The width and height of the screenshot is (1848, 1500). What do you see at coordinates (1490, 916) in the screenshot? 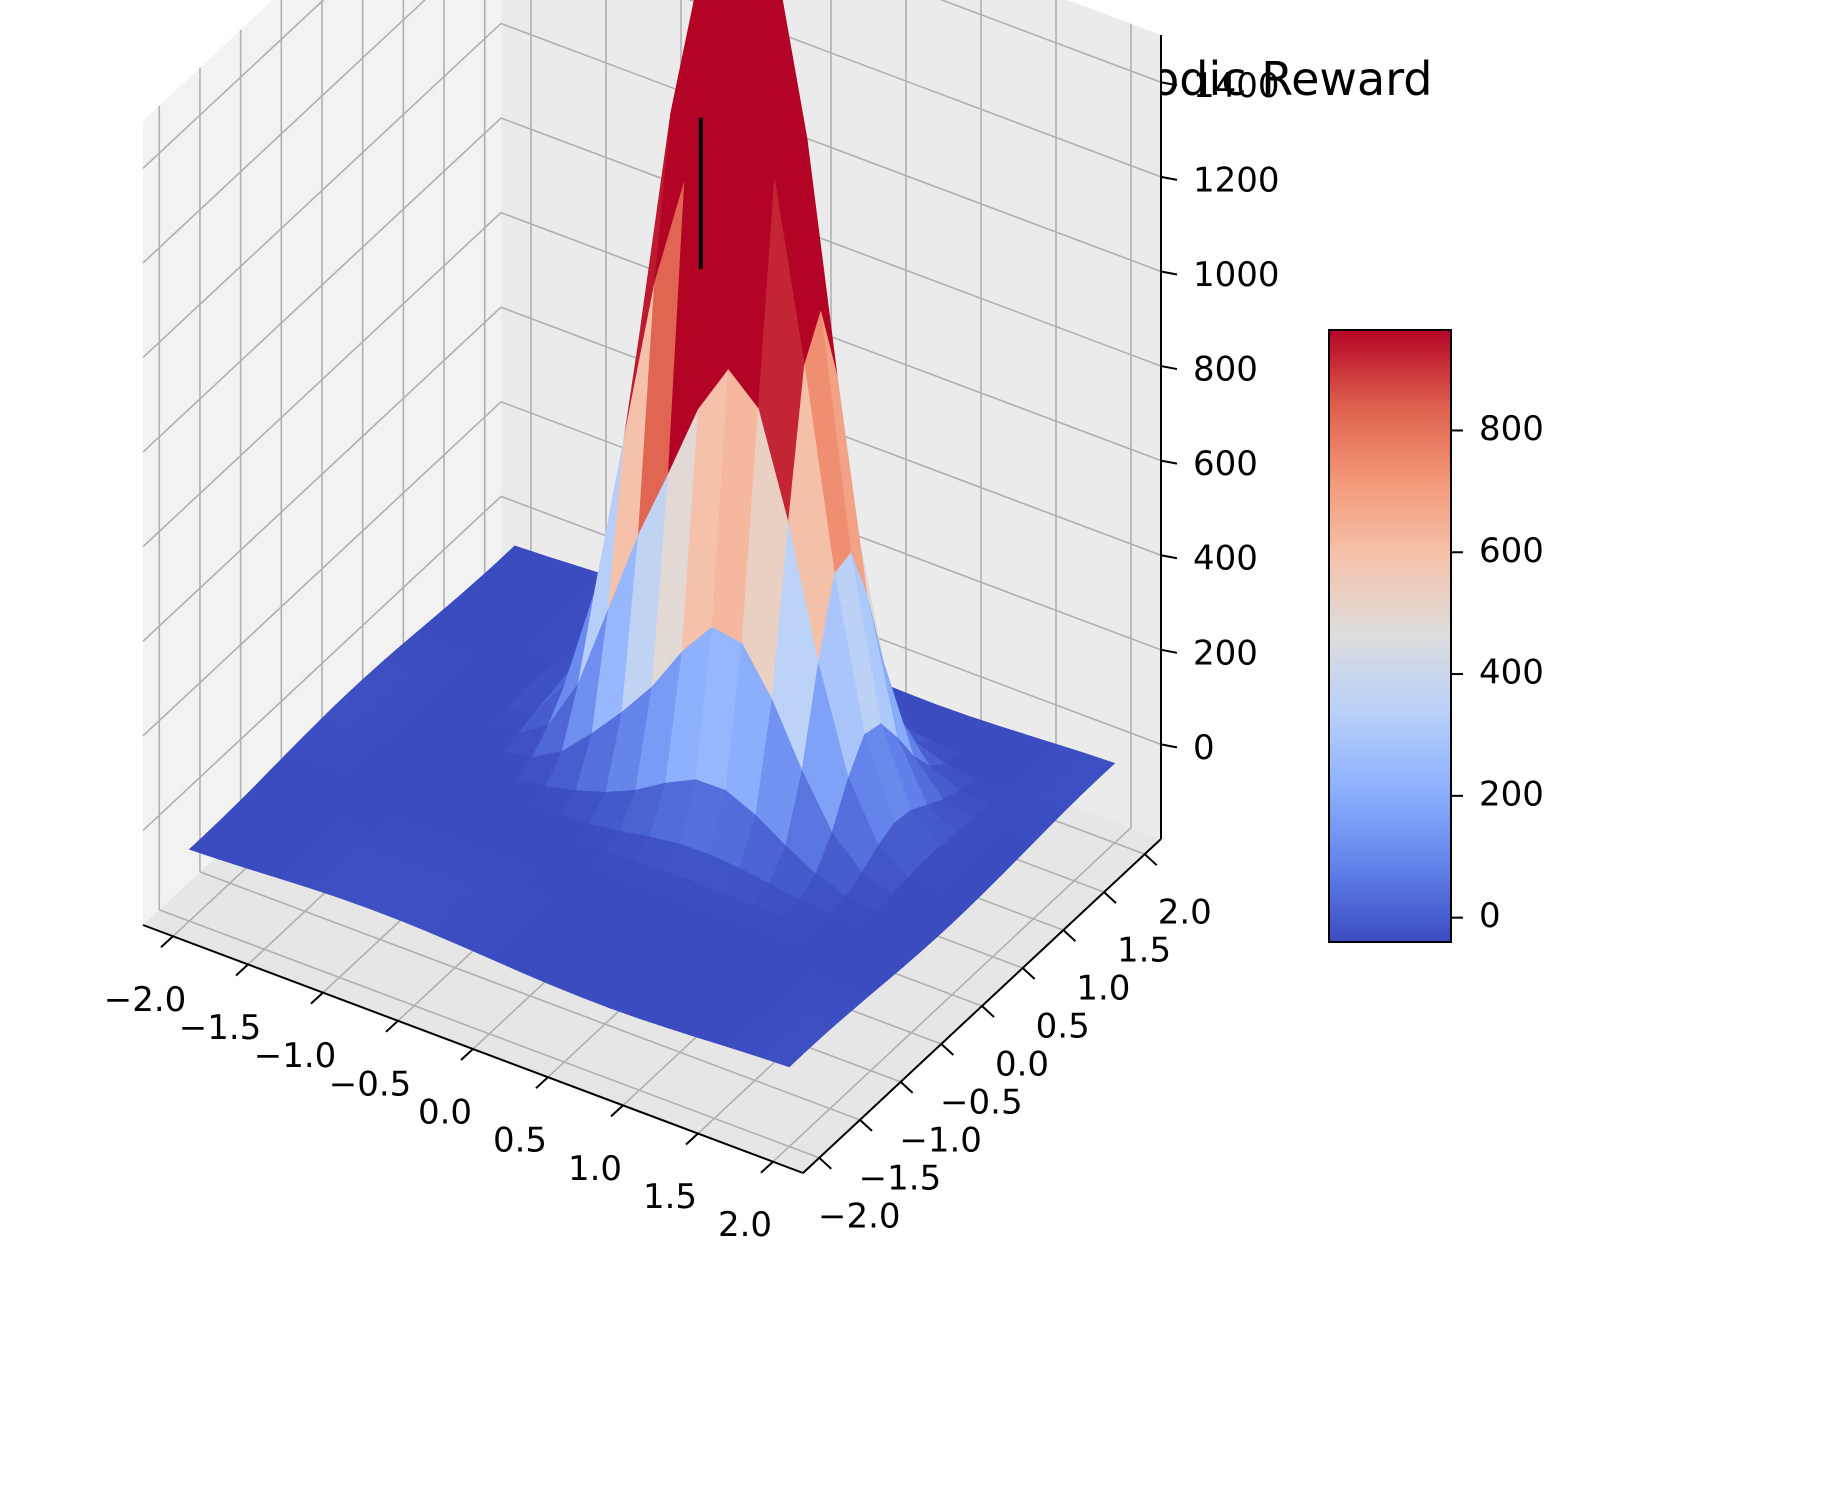
I see `colorbar-tick-label: 0` at bounding box center [1490, 916].